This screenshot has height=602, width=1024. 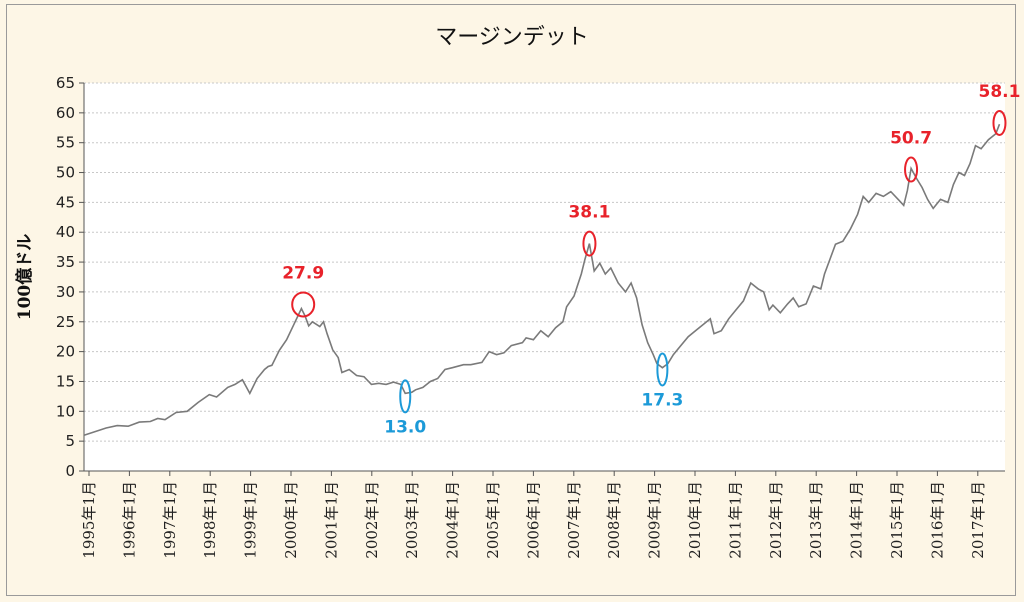 What do you see at coordinates (291, 520) in the screenshot?
I see `x-tick-label: 2000年1月` at bounding box center [291, 520].